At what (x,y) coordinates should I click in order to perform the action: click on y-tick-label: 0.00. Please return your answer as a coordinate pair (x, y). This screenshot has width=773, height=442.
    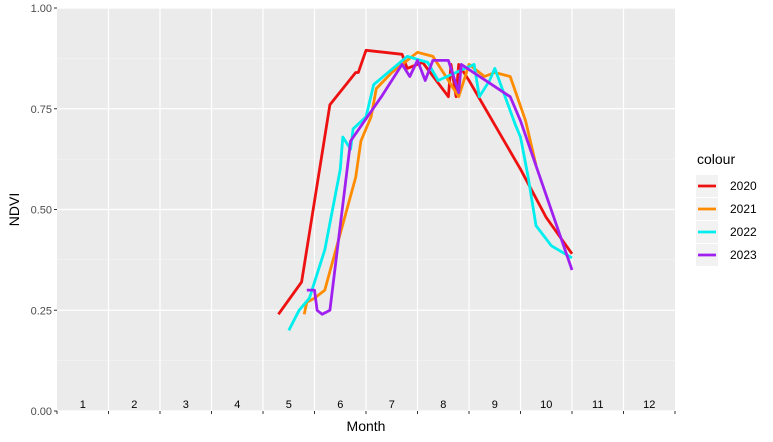
    Looking at the image, I should click on (41, 412).